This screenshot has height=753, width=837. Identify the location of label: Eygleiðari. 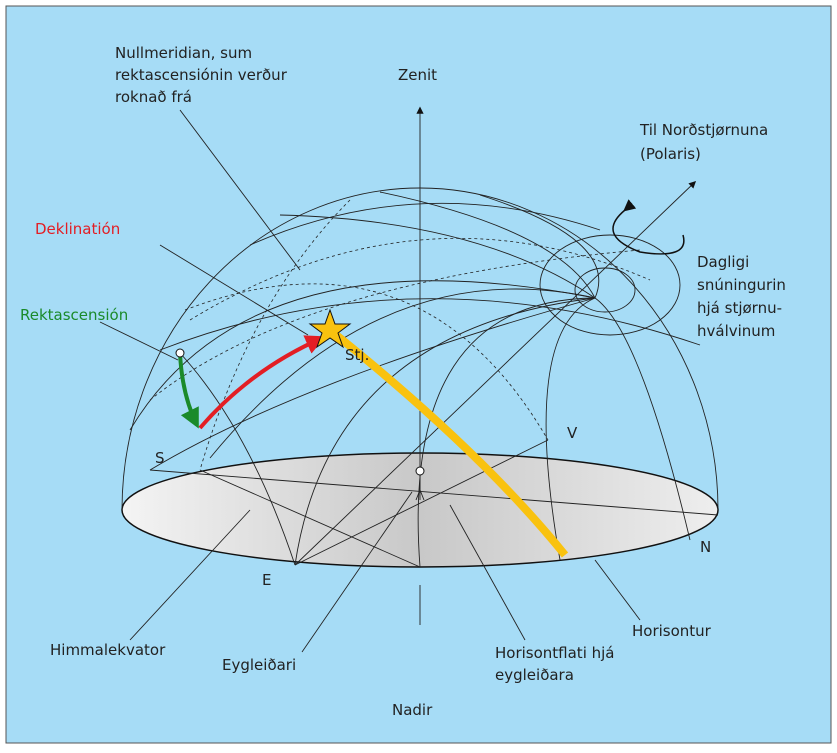
(259, 665).